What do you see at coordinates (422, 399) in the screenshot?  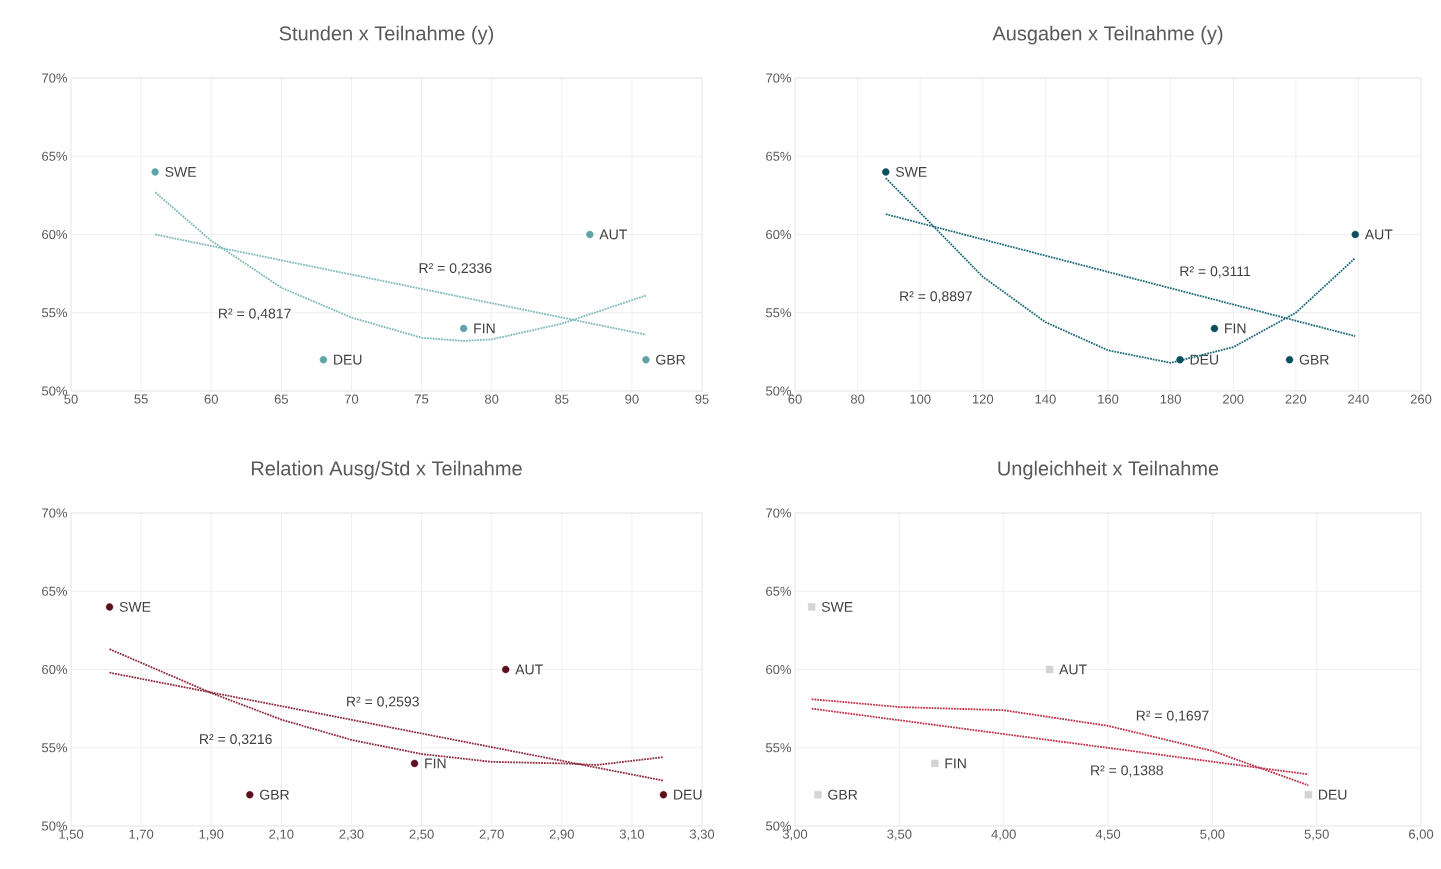 I see `x-tick-label: 75` at bounding box center [422, 399].